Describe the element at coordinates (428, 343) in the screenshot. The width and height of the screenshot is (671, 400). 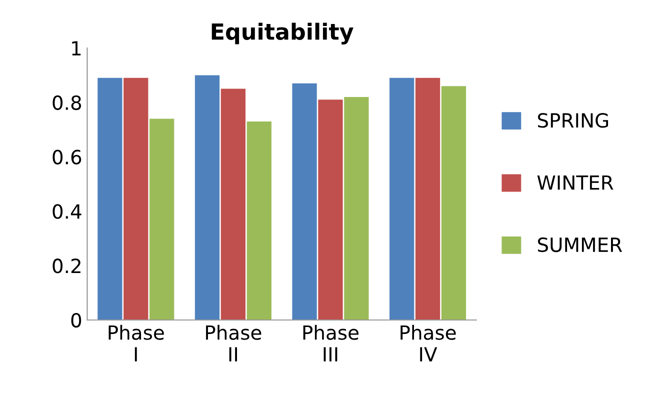
I see `x-tick-label: Phase IV` at that location.